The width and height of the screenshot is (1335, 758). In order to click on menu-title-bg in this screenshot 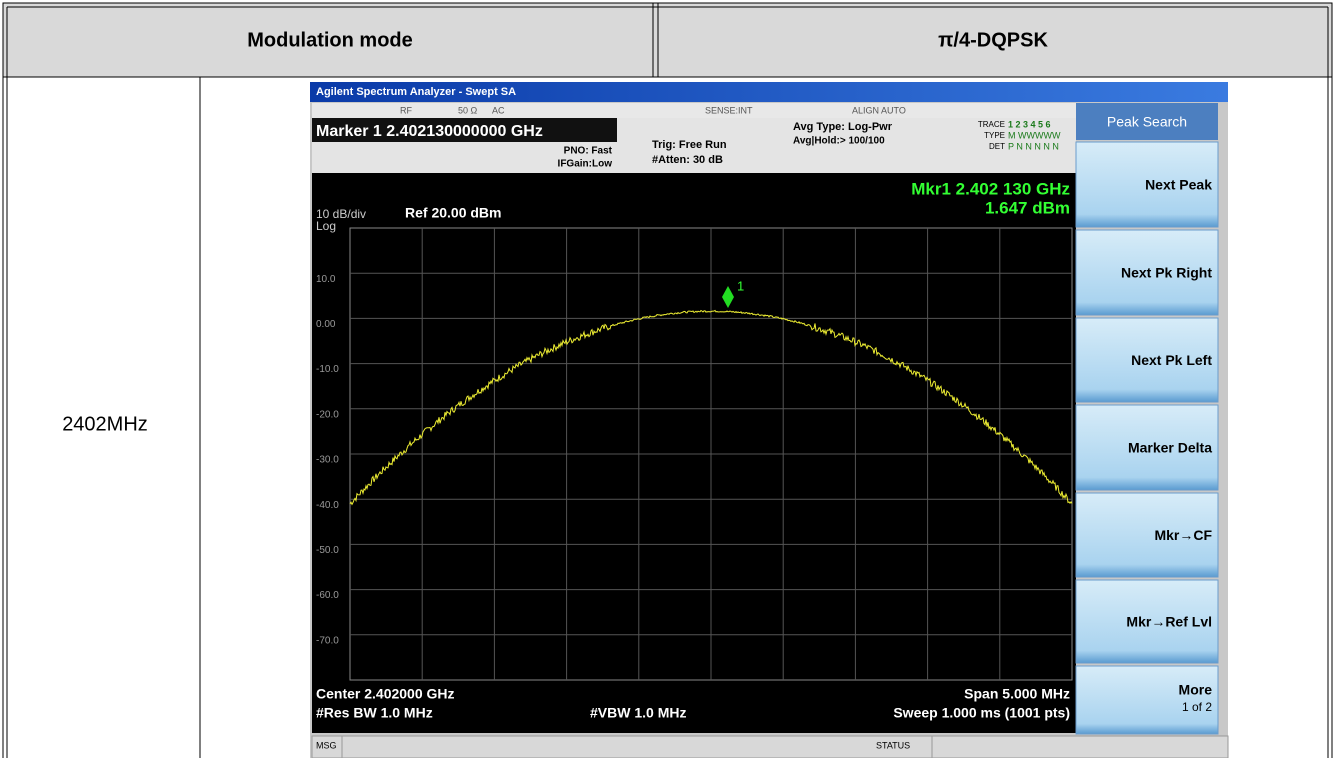, I will do `click(1147, 121)`.